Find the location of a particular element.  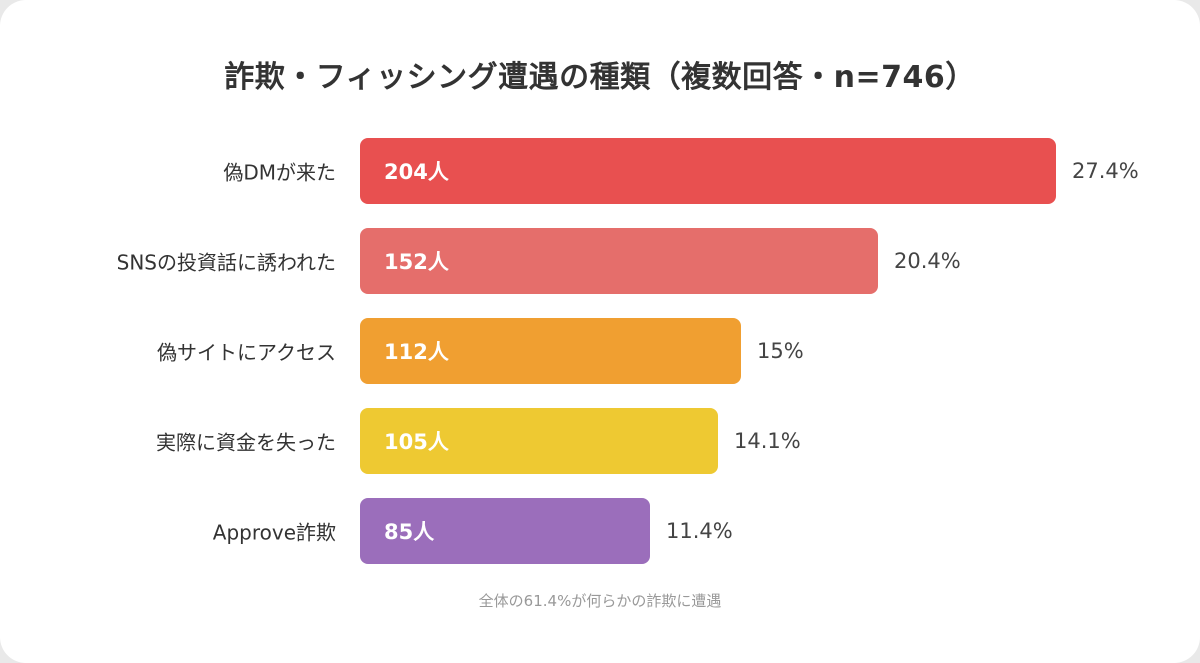

bar-count-label: 152人 is located at coordinates (416, 262).